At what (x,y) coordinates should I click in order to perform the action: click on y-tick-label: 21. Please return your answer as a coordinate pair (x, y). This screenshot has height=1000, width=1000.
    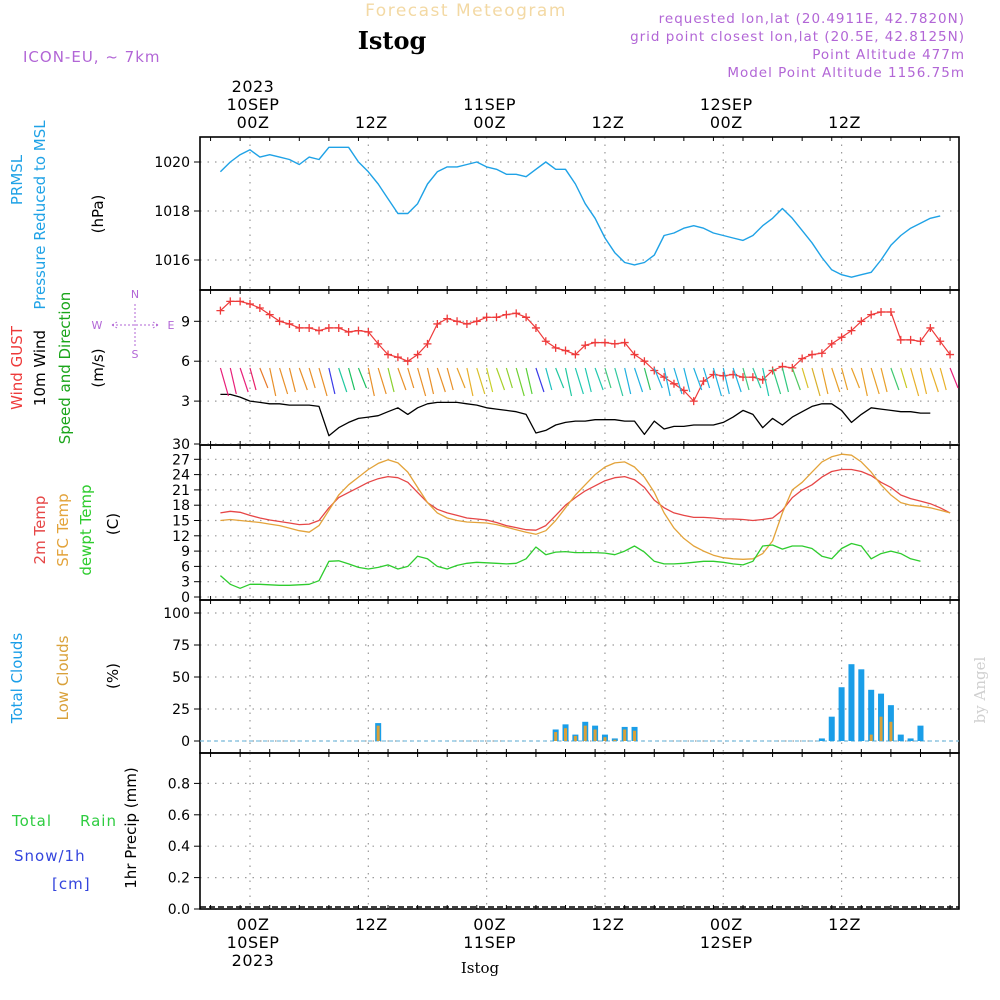
    Looking at the image, I should click on (181, 491).